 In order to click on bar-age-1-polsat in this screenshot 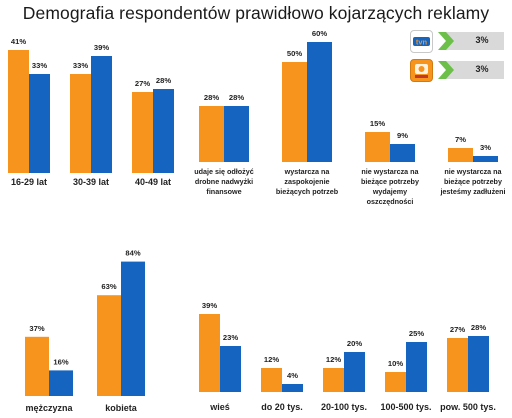, I will do `click(101, 114)`.